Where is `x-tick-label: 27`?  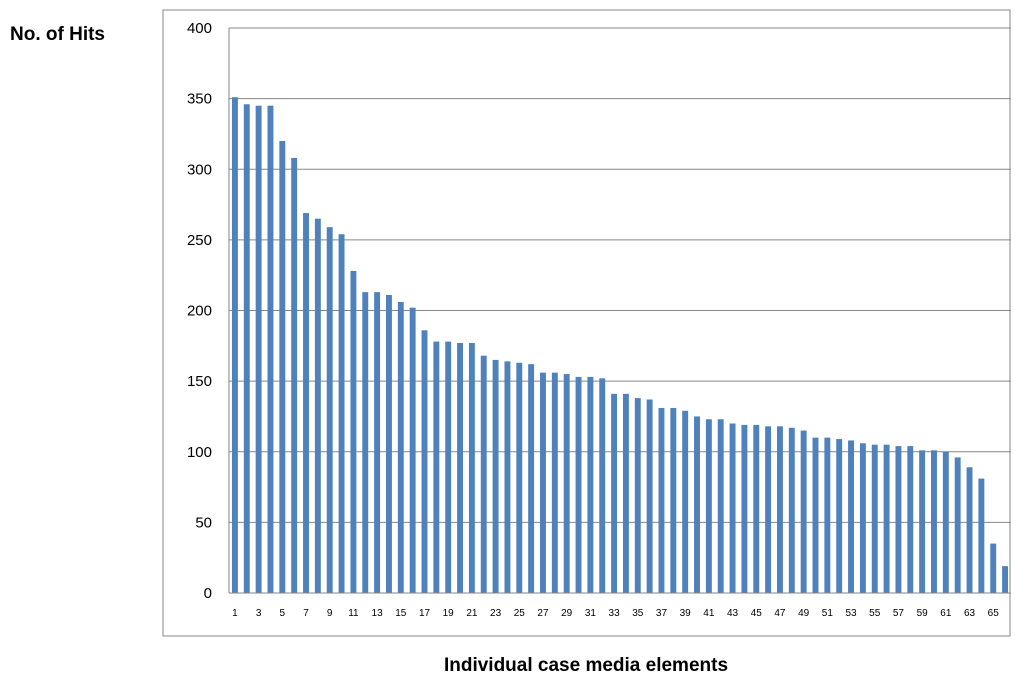
x-tick-label: 27 is located at coordinates (543, 613).